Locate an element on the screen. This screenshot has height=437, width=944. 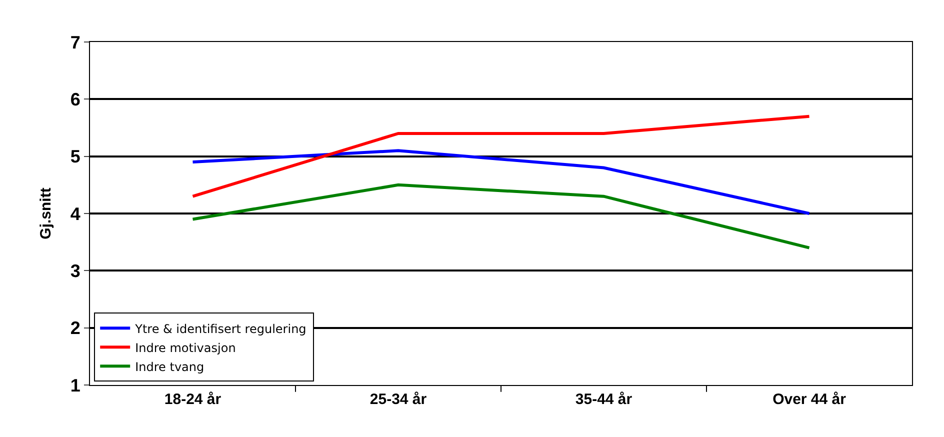
y-tick-label: 6 is located at coordinates (75, 99).